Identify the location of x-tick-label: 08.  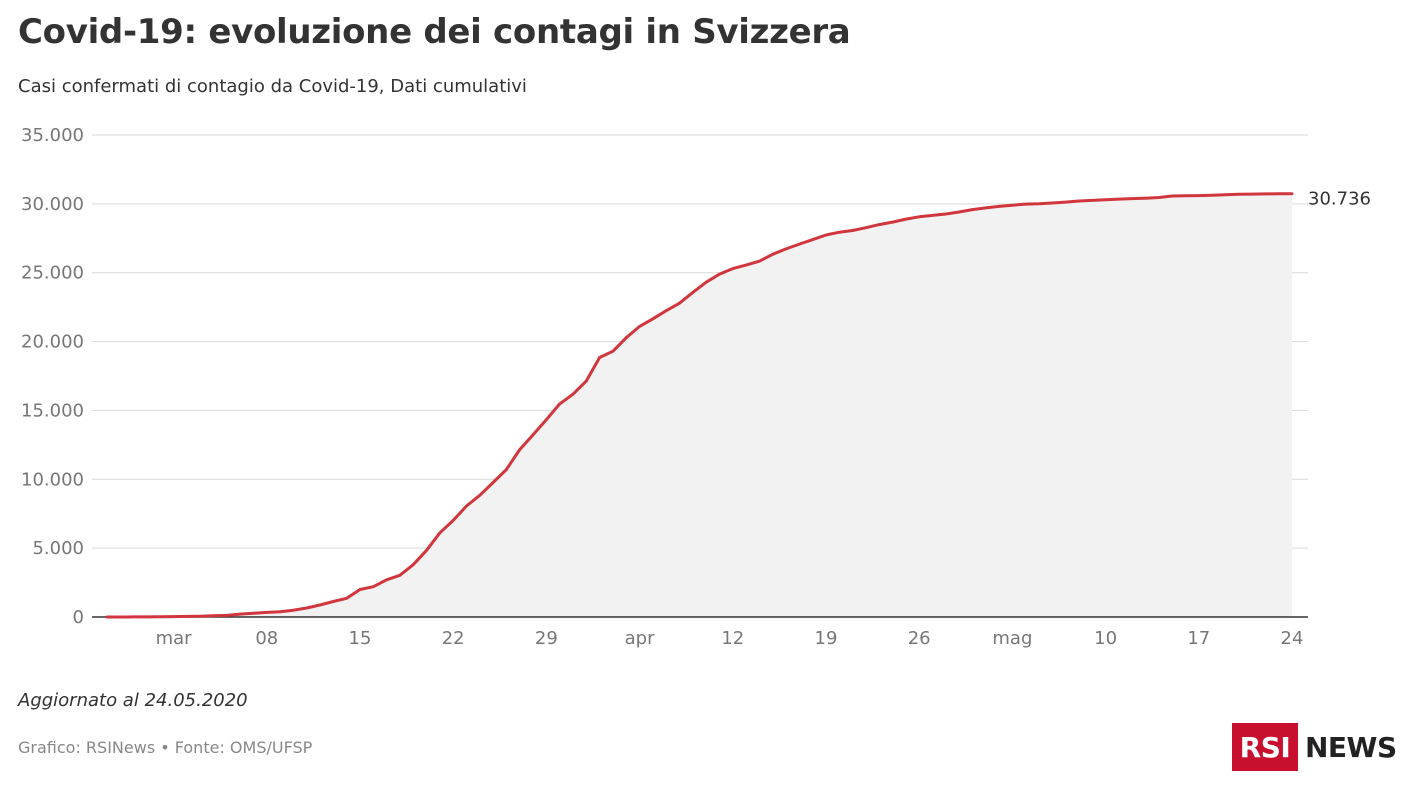
(266, 638).